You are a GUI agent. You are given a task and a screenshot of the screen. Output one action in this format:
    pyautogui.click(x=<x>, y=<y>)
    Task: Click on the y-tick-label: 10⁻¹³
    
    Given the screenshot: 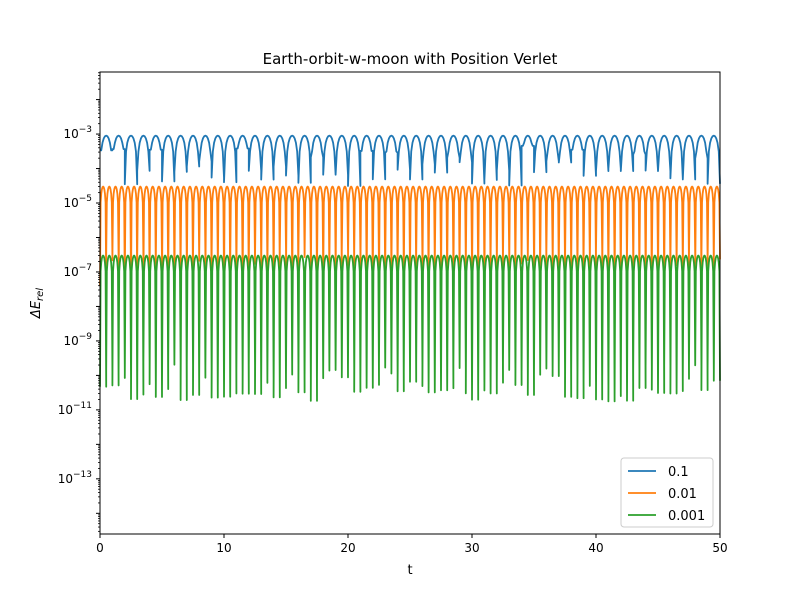 What is the action you would take?
    pyautogui.click(x=75, y=478)
    